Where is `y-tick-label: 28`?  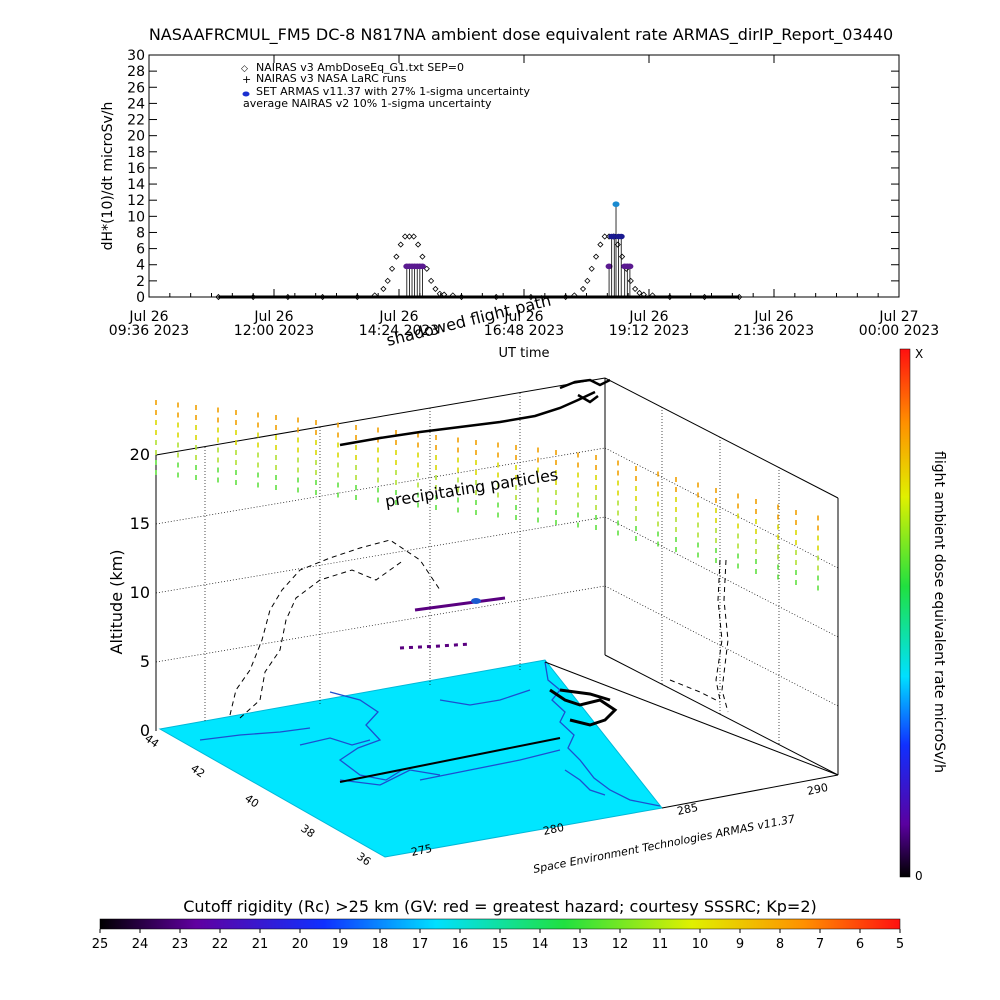
y-tick-label: 28 is located at coordinates (136, 72).